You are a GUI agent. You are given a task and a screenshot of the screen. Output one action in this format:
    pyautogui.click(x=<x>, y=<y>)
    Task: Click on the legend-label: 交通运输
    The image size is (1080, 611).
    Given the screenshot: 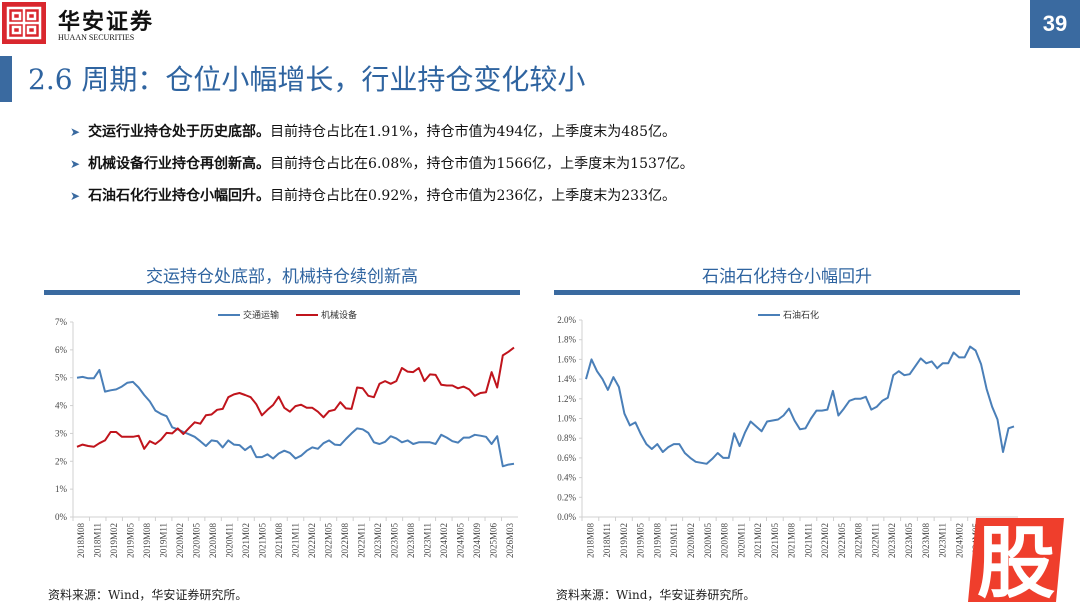 What is the action you would take?
    pyautogui.click(x=261, y=314)
    